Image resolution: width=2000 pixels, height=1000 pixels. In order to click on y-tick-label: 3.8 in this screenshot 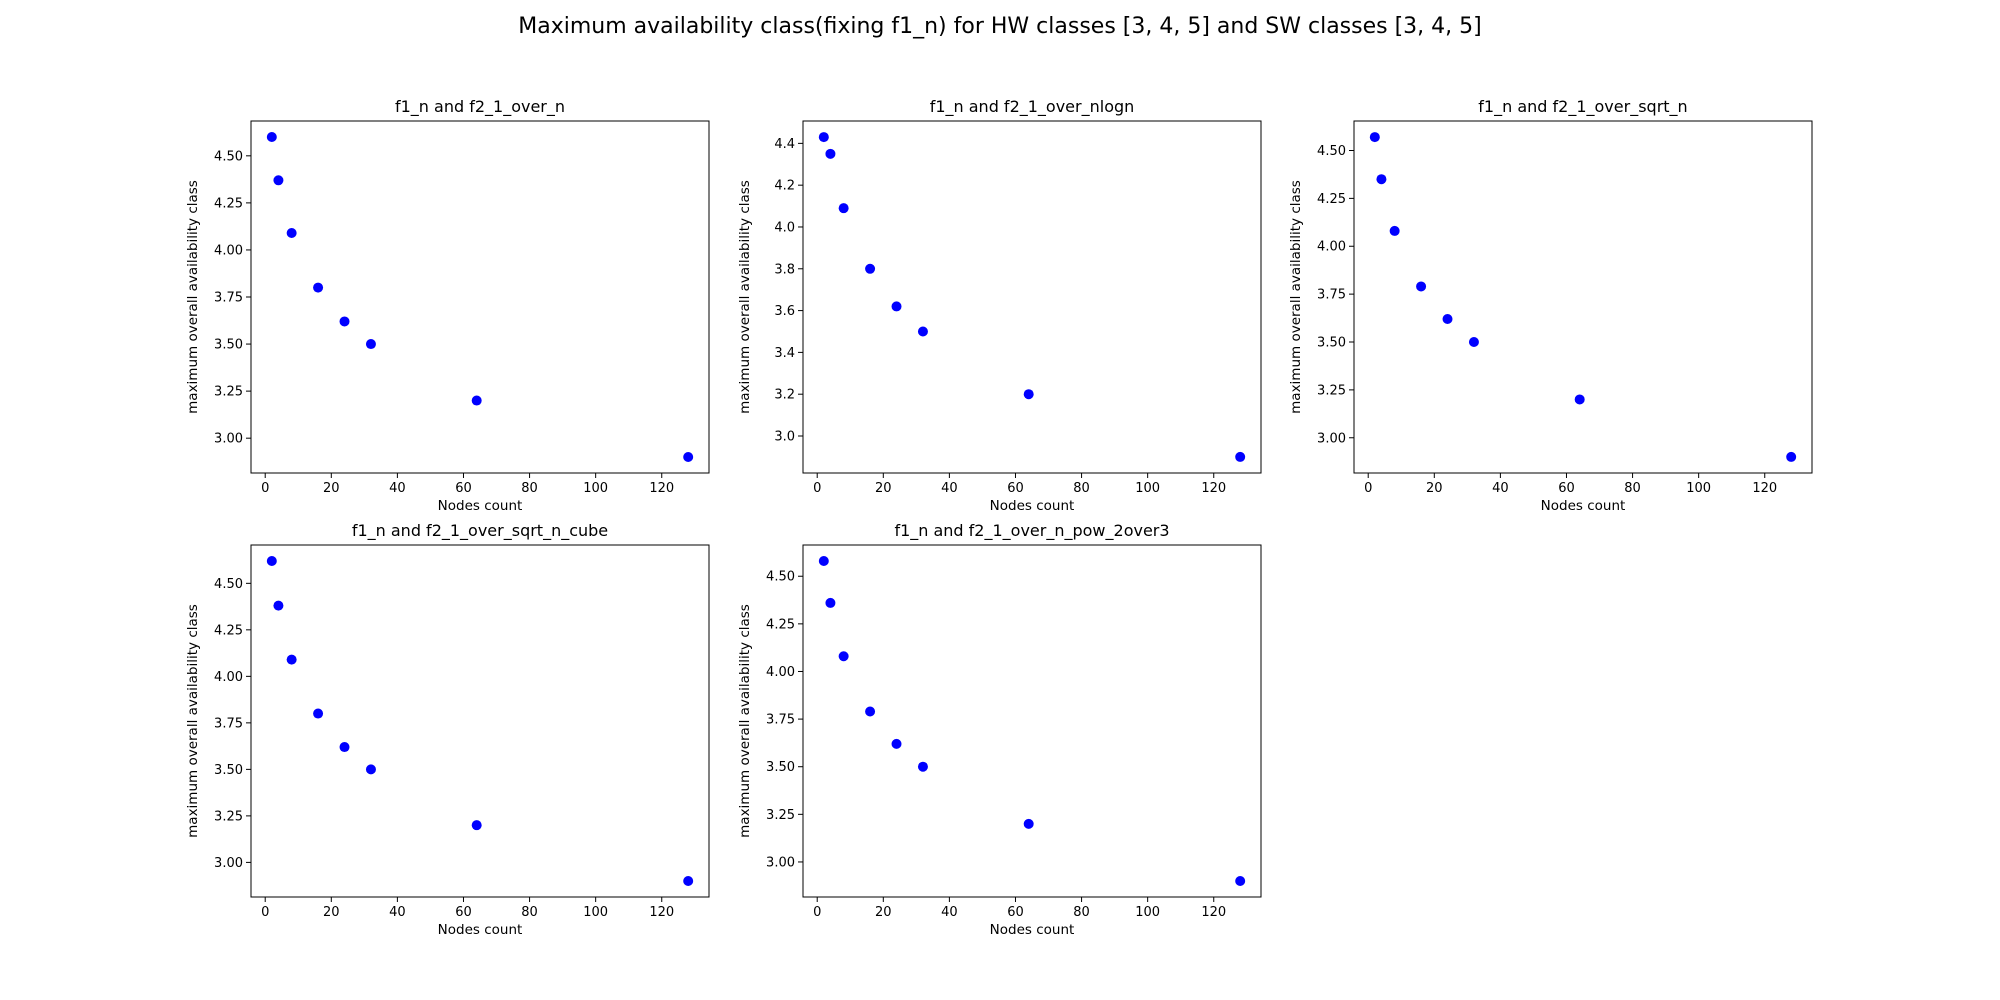, I will do `click(784, 269)`.